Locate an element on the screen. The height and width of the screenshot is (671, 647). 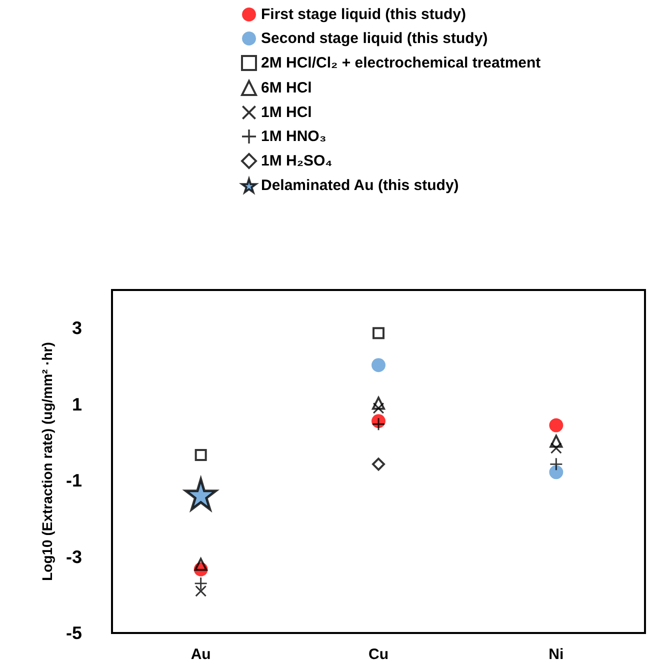
y-tick-label: -3 is located at coordinates (74, 556).